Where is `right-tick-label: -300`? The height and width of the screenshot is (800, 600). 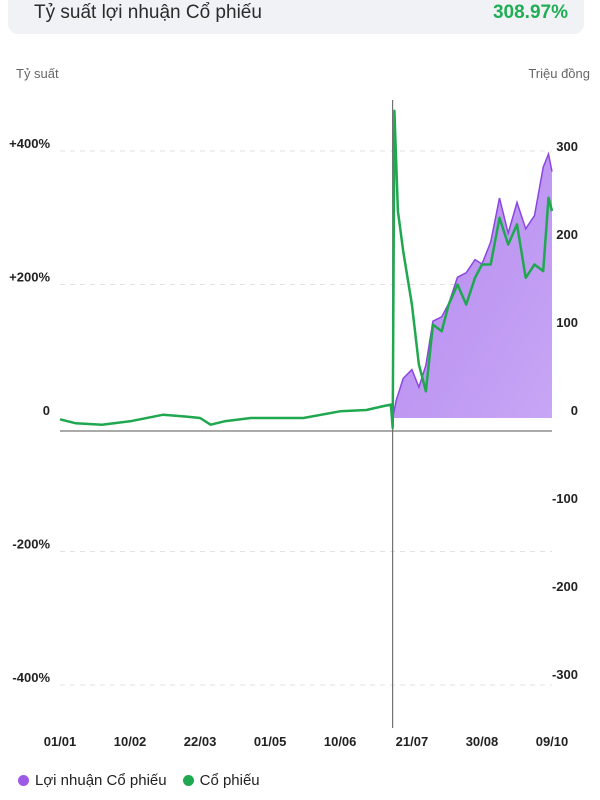 right-tick-label: -300 is located at coordinates (565, 674).